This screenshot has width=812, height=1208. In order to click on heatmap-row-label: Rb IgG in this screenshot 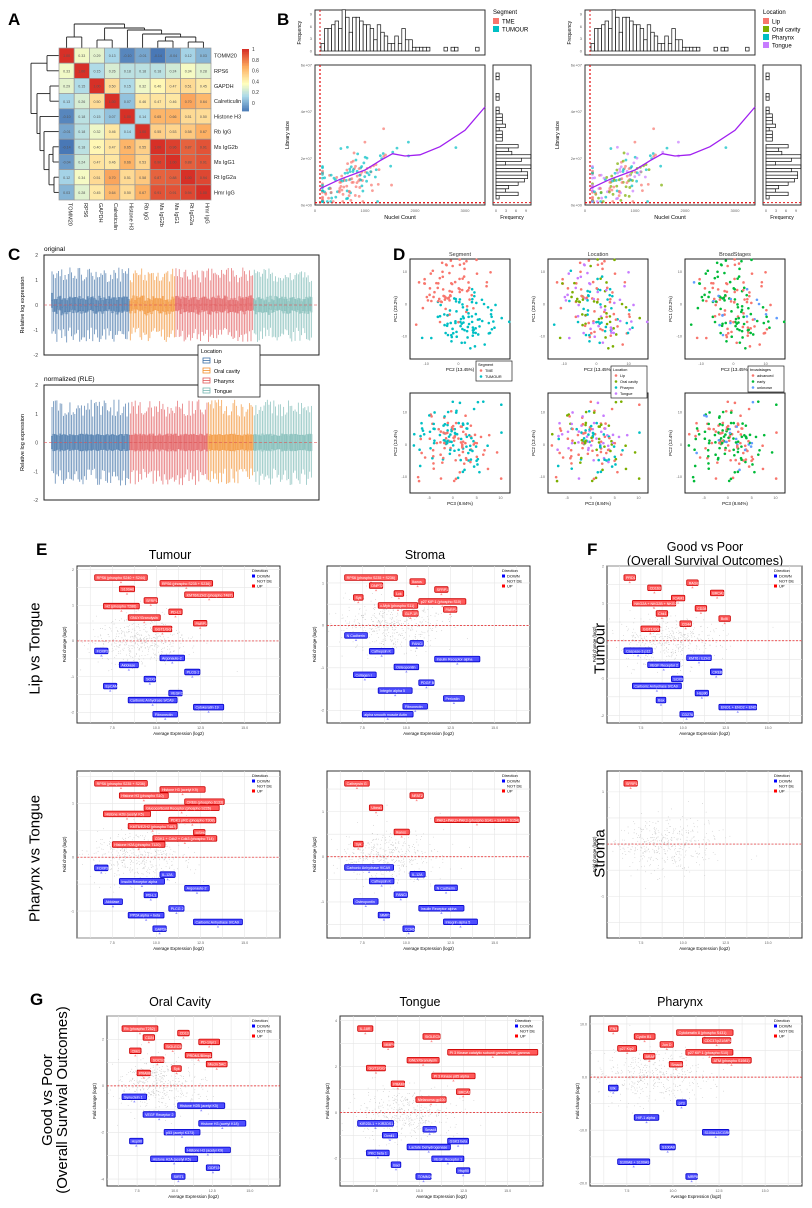, I will do `click(222, 133)`.